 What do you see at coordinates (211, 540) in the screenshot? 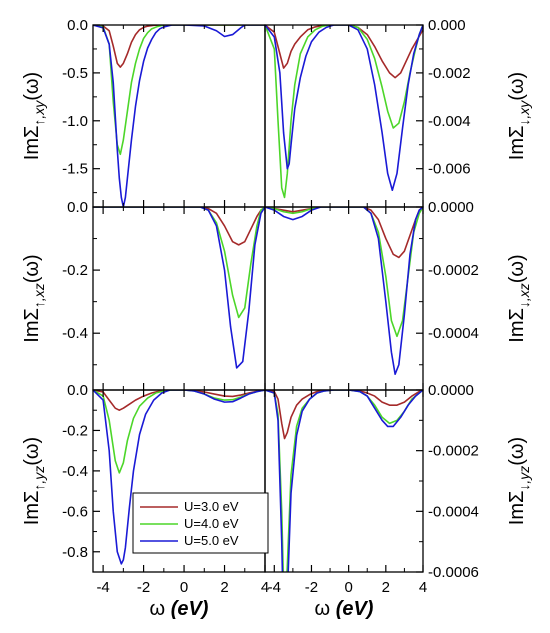
I see `legend-label-u5: U=5.0 eV` at bounding box center [211, 540].